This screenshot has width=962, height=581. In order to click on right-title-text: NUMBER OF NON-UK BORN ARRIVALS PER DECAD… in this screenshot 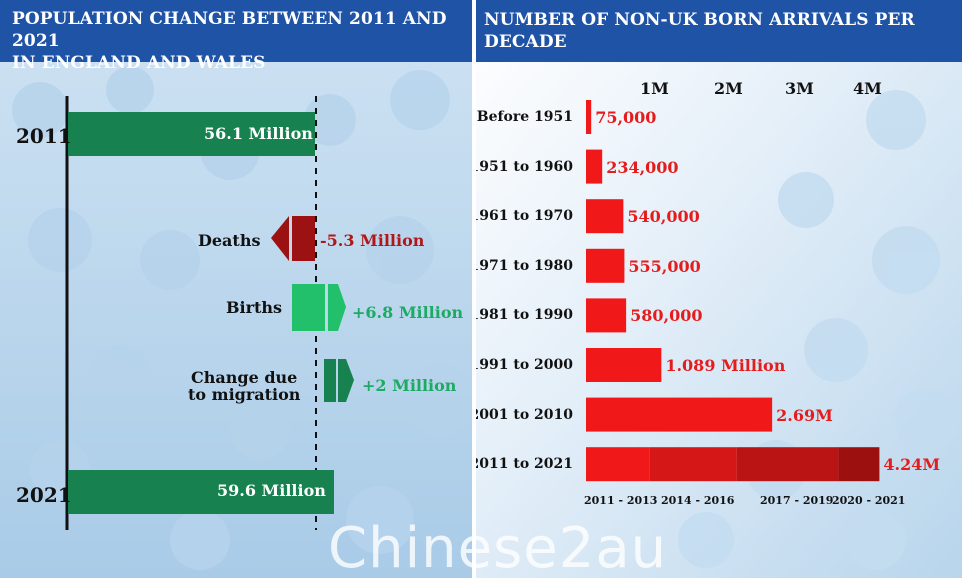, I will do `click(699, 31)`.